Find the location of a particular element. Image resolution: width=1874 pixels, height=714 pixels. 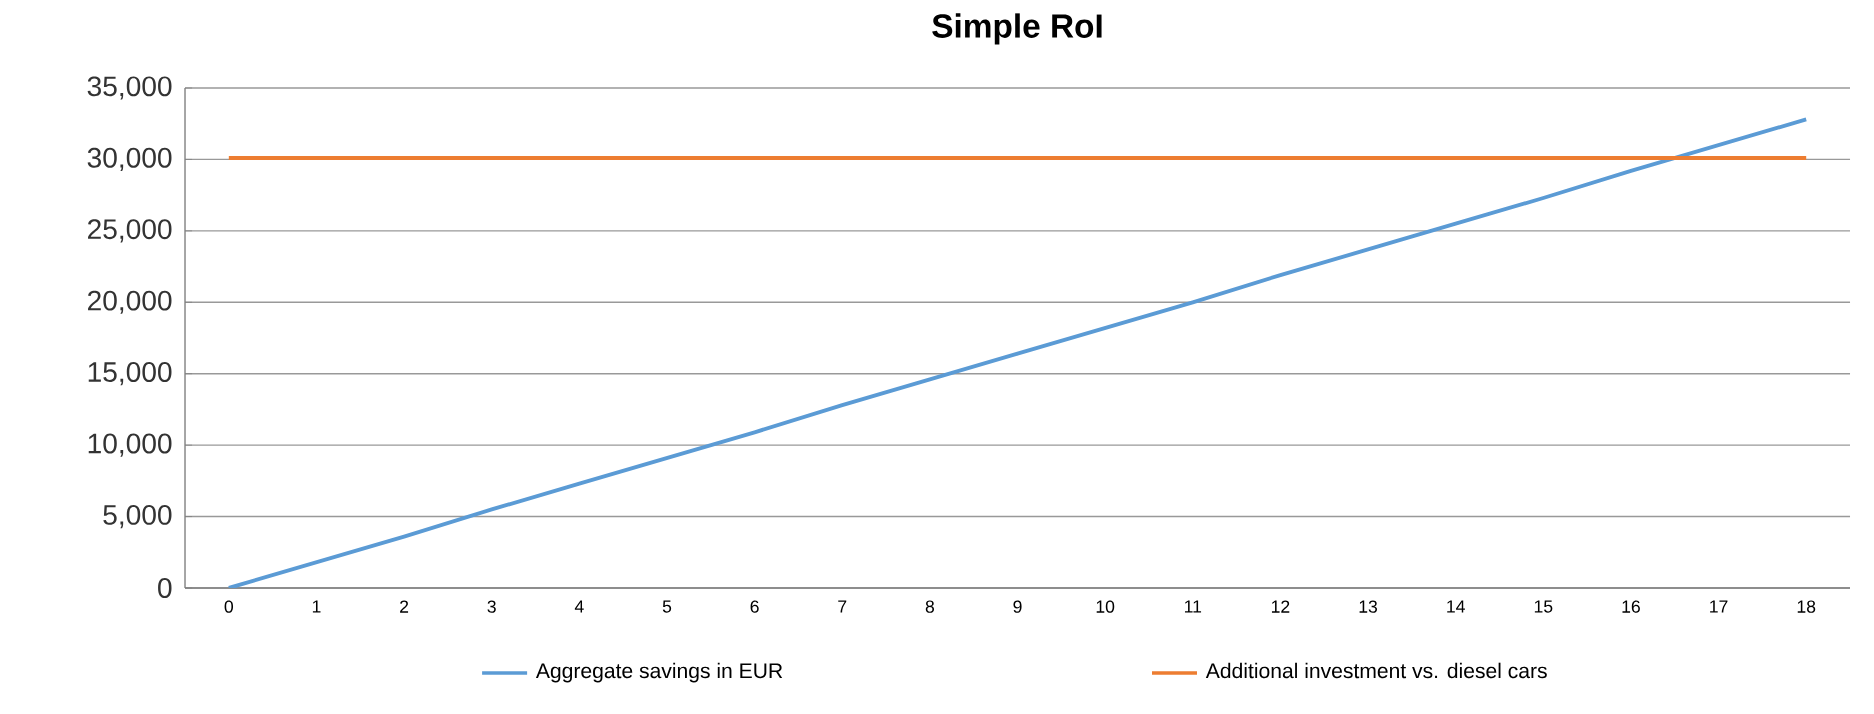

x-tick-label: 12 is located at coordinates (1280, 606).